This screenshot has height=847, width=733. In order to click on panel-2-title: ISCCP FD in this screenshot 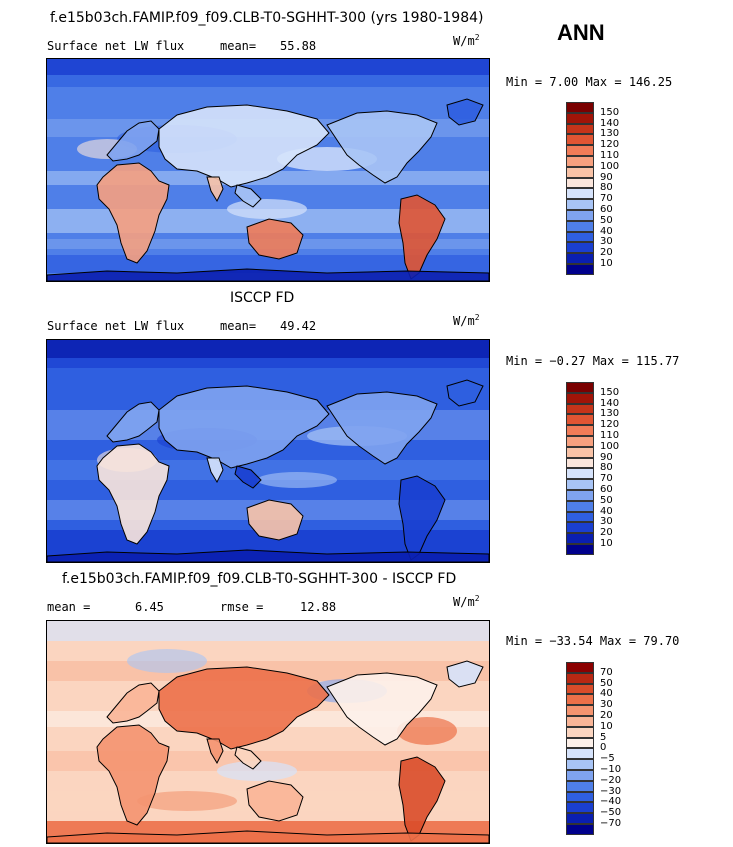, I will do `click(262, 298)`.